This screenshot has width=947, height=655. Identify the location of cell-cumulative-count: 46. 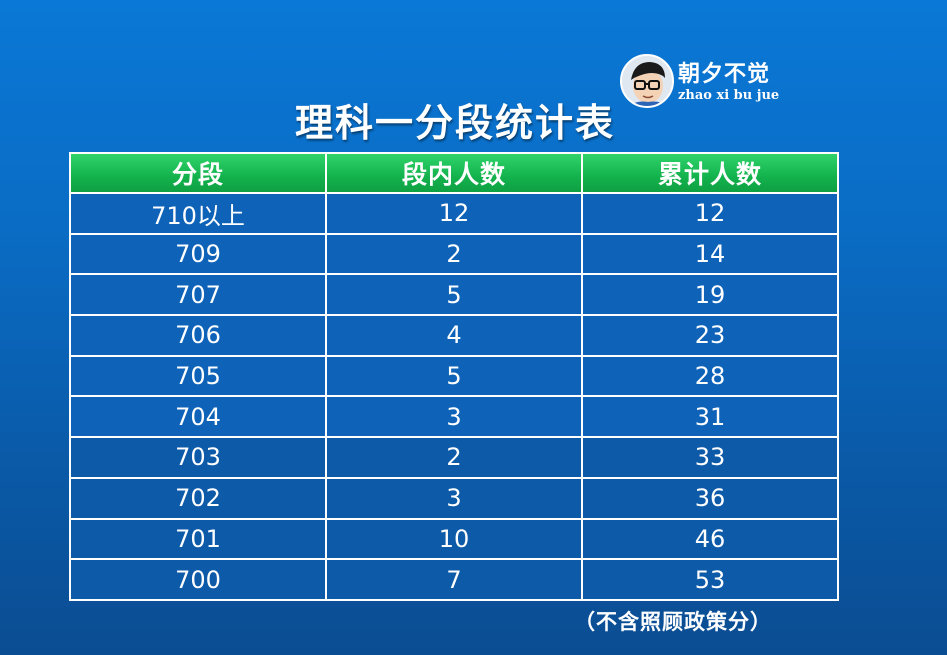
(710, 539).